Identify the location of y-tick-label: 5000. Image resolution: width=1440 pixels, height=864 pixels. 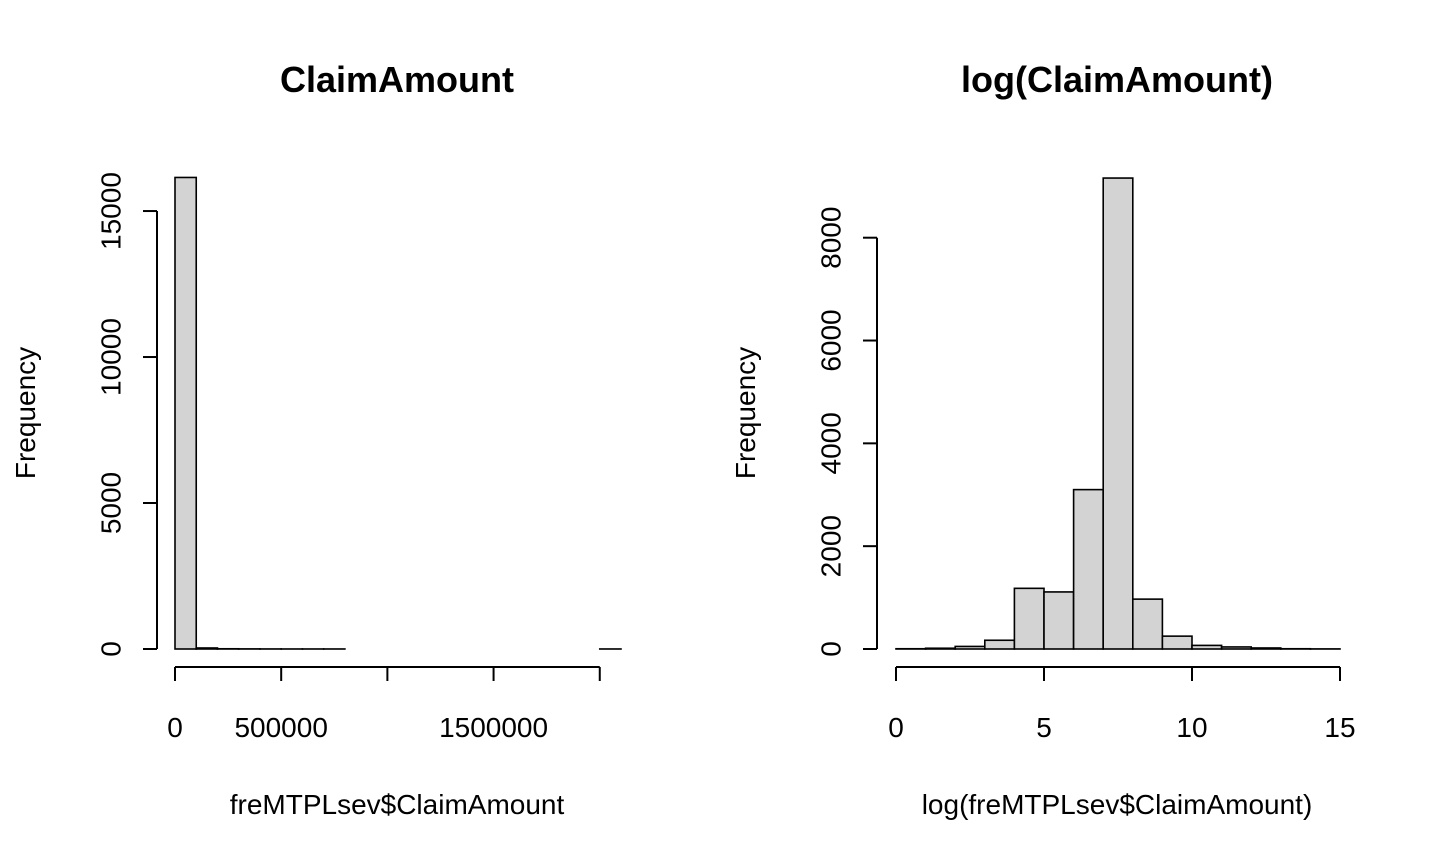
(111, 503).